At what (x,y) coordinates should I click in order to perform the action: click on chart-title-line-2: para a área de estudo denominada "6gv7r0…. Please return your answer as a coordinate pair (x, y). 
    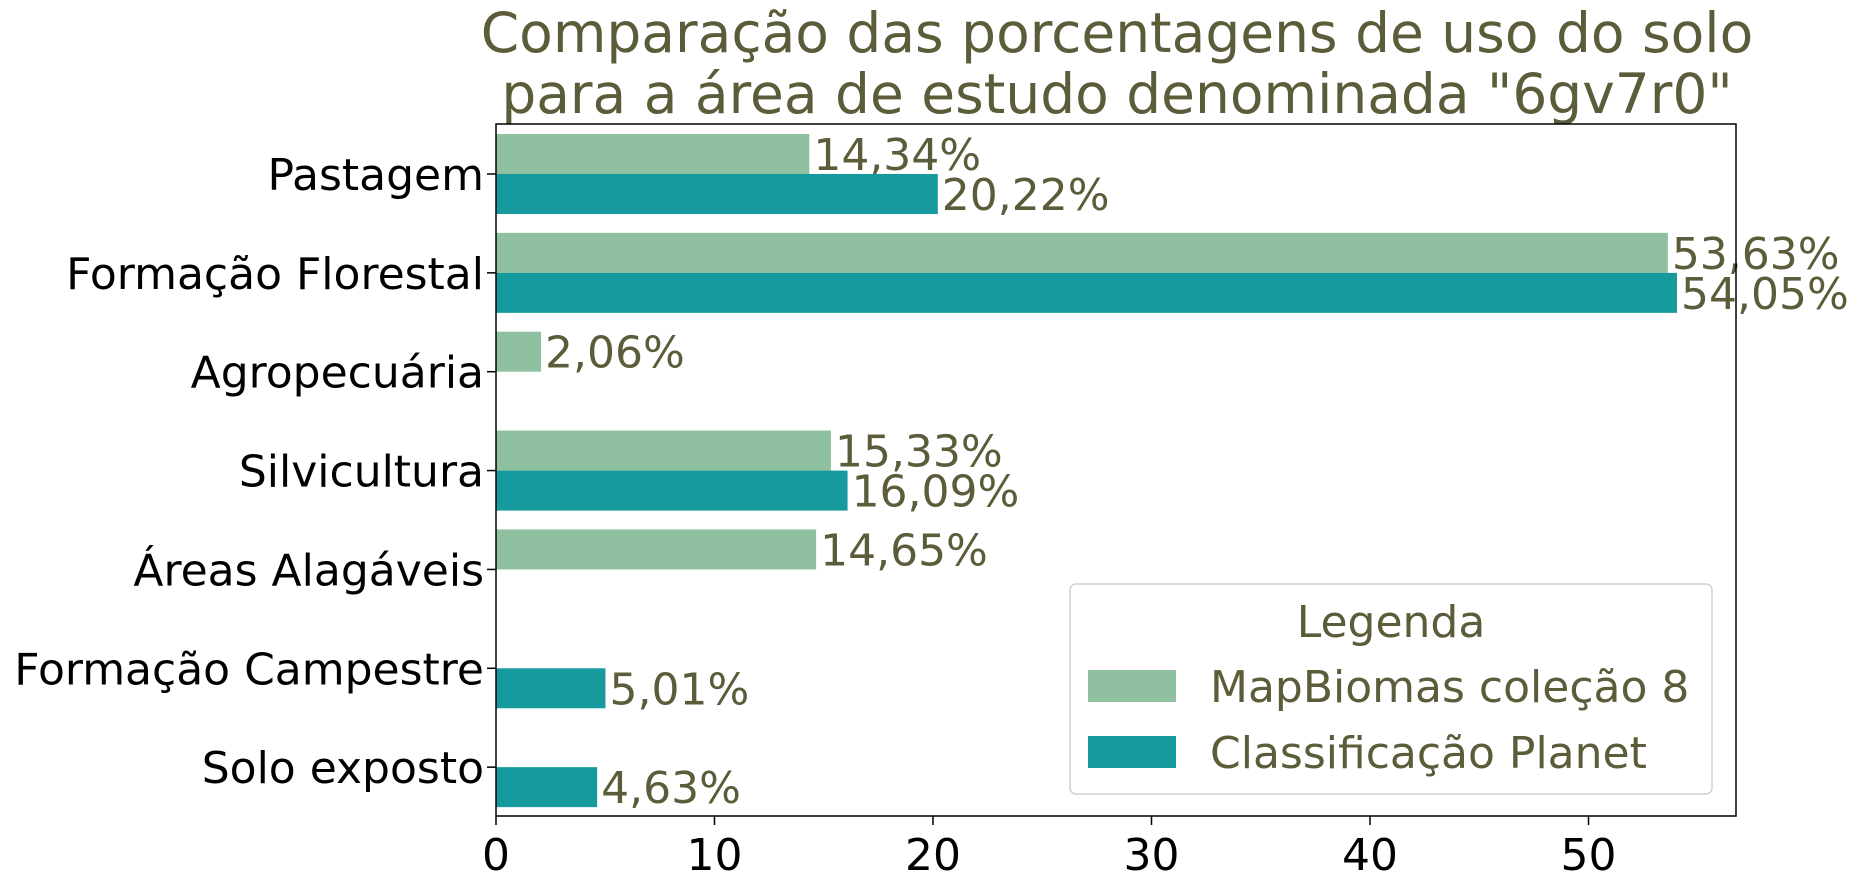
    Looking at the image, I should click on (1116, 94).